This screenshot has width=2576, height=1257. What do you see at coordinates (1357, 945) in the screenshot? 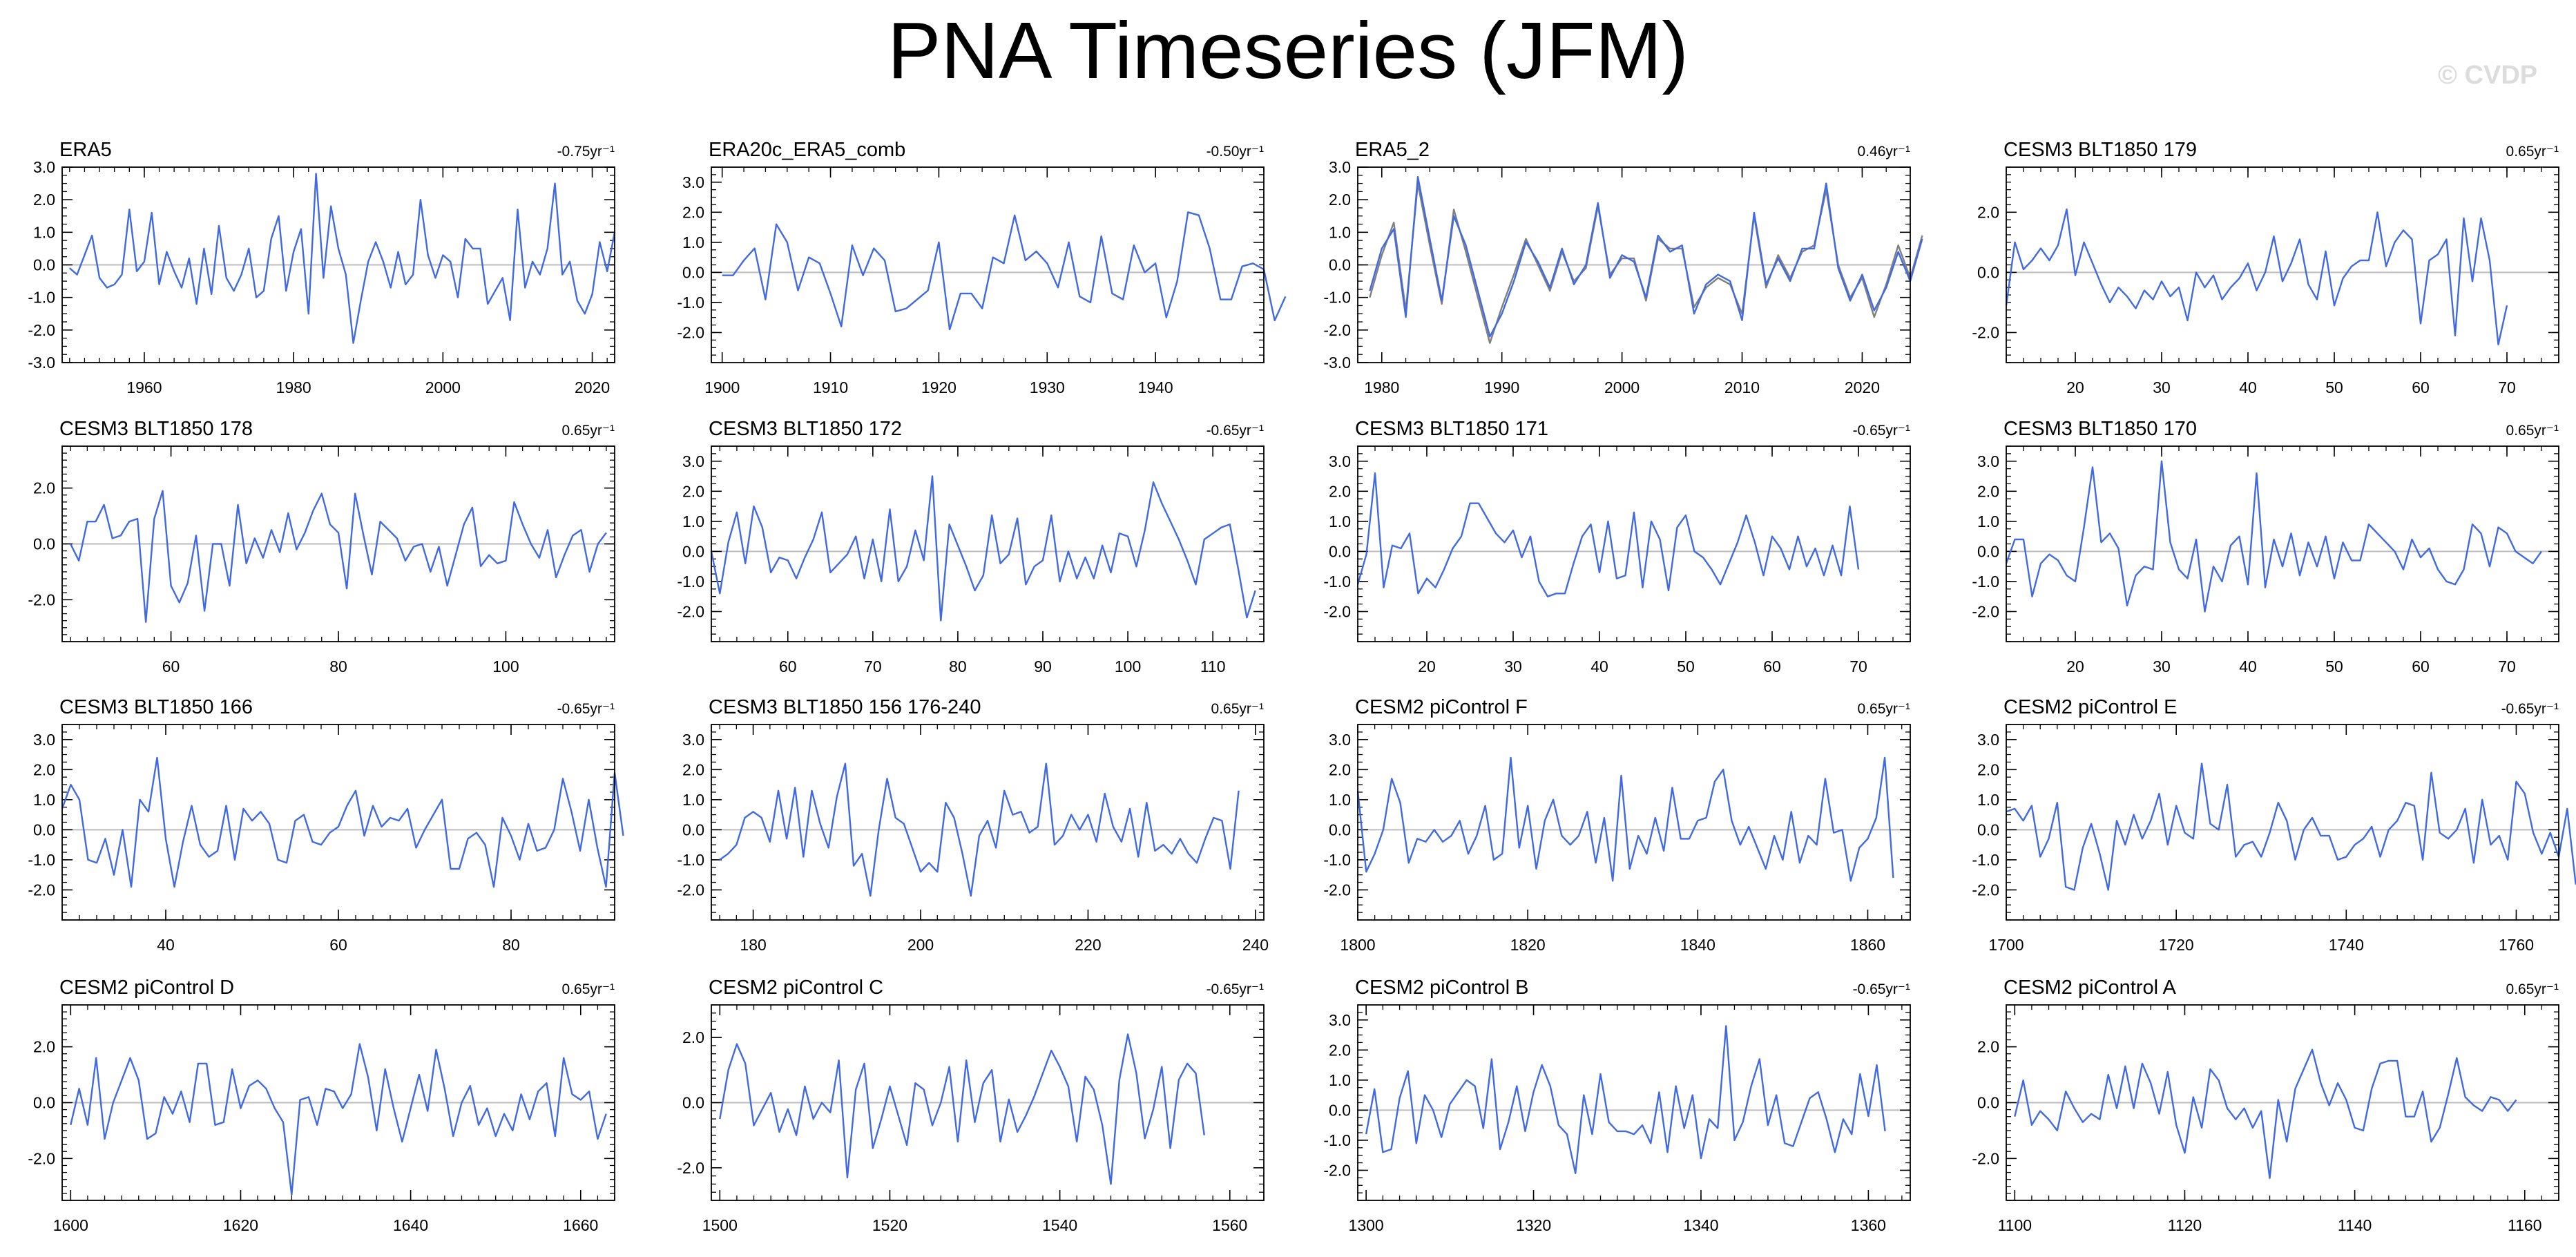
I see `x-tick-label: 1800` at bounding box center [1357, 945].